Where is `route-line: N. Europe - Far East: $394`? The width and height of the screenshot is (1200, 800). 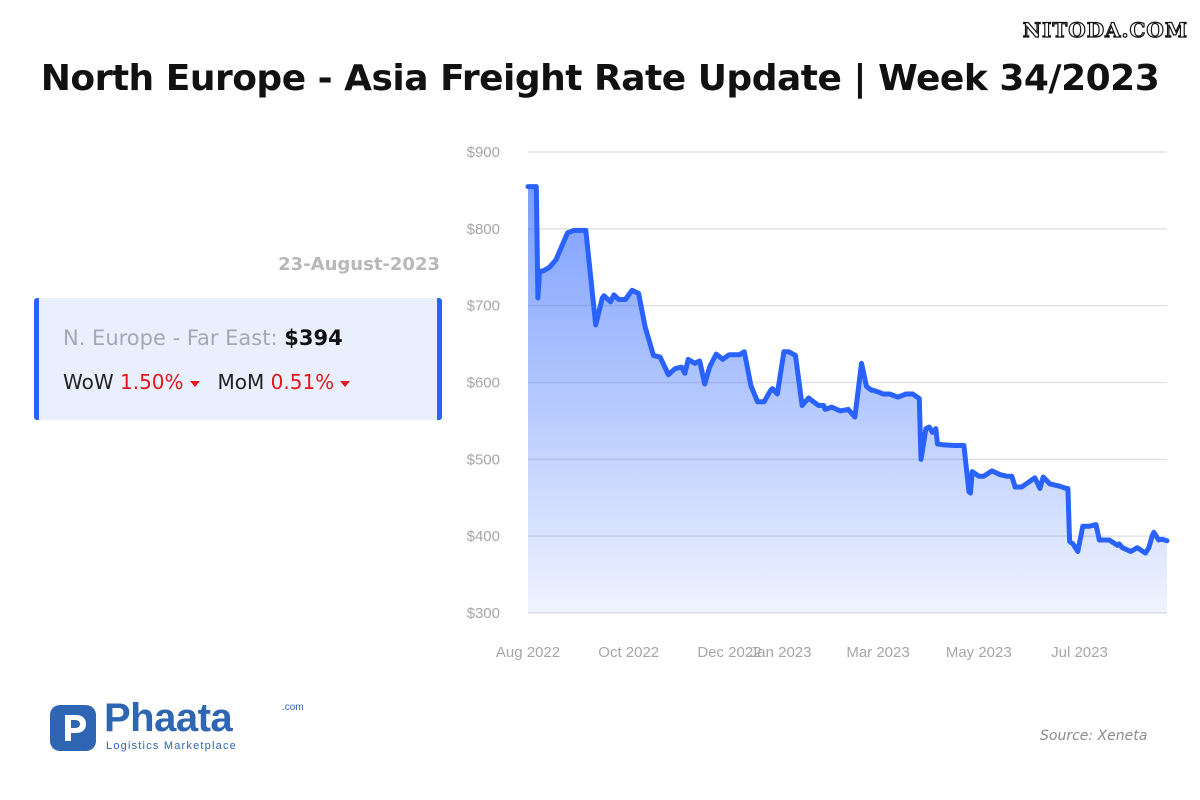 route-line: N. Europe - Far East: $394 is located at coordinates (203, 338).